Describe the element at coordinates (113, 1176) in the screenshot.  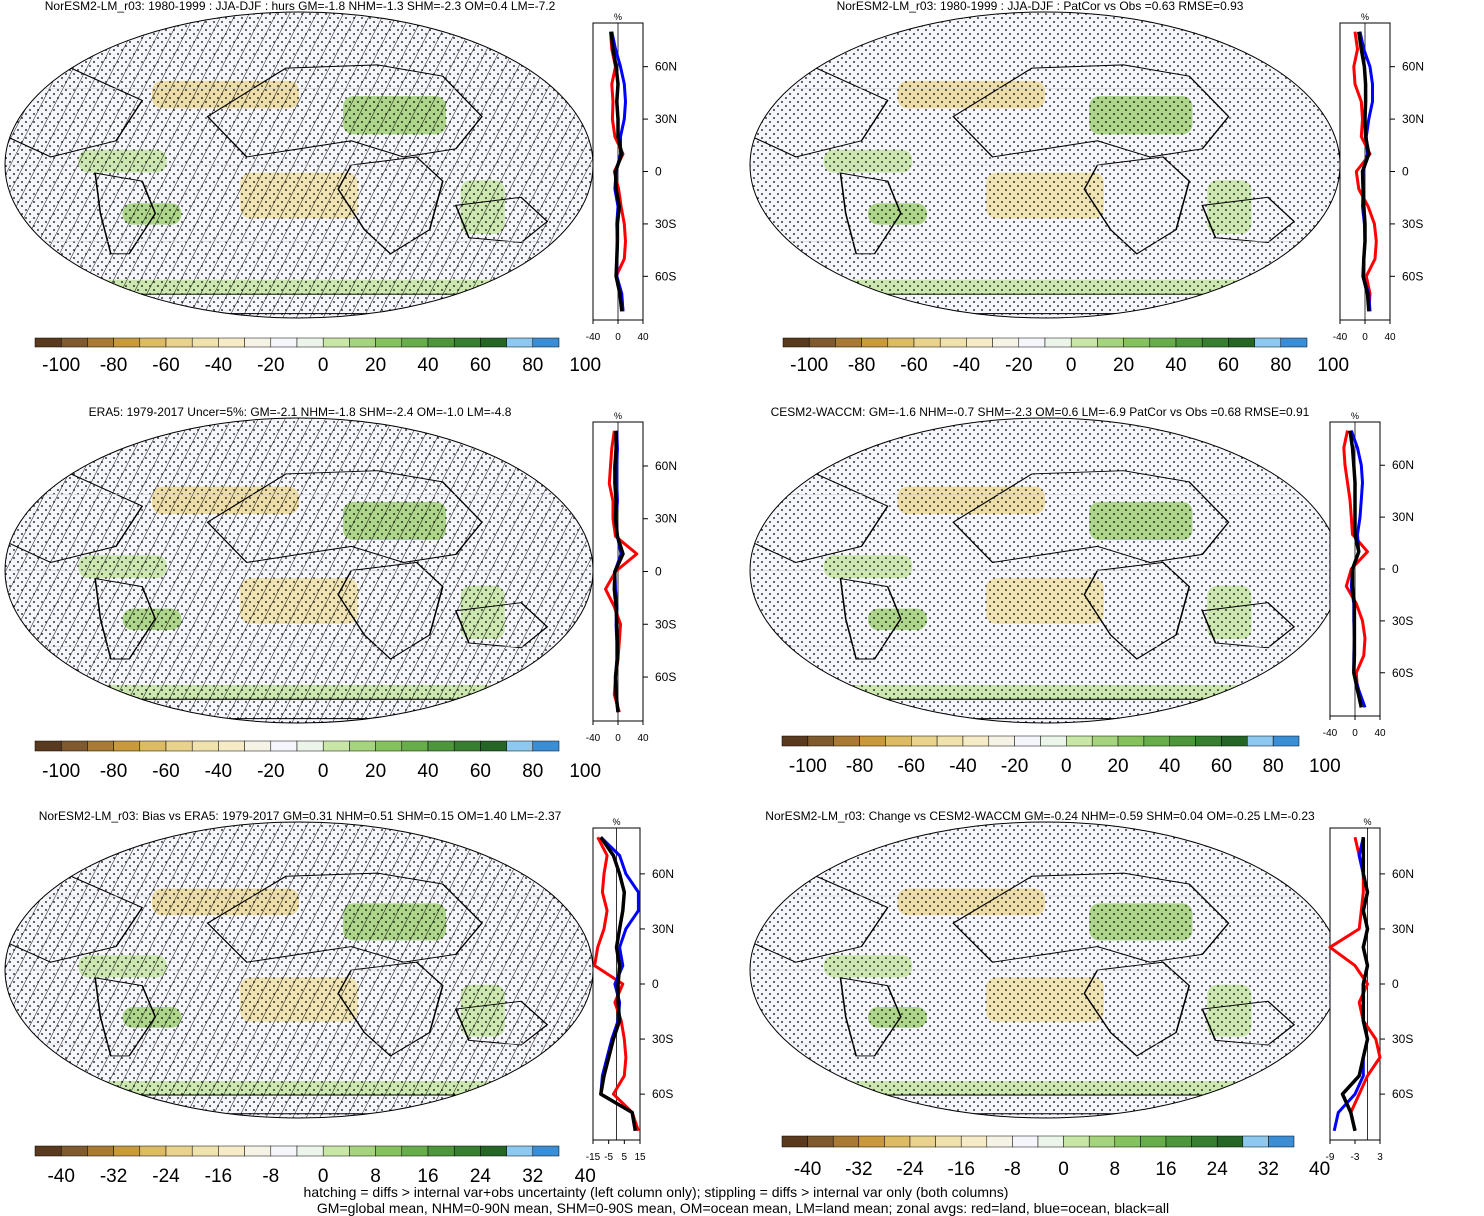
I see `colorbar-label: -32` at that location.